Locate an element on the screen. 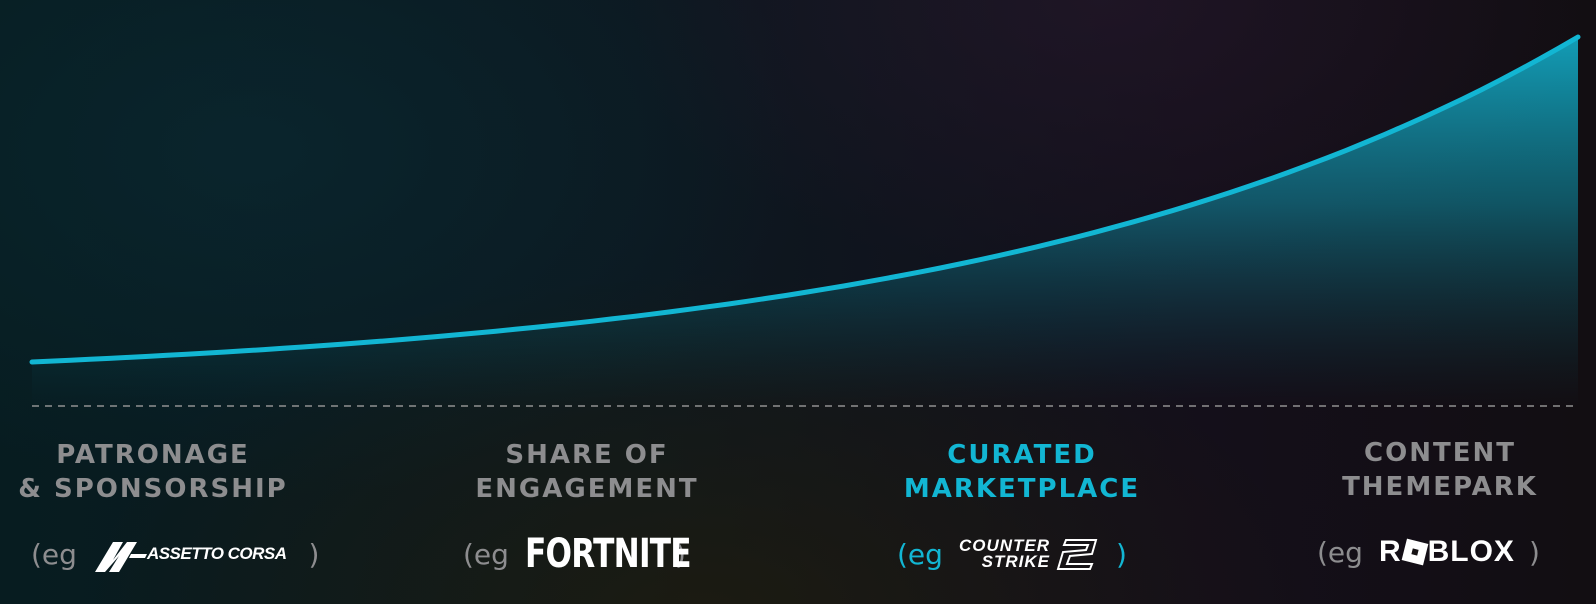 The height and width of the screenshot is (604, 1596). cs2-numeral-icon is located at coordinates (1077, 554).